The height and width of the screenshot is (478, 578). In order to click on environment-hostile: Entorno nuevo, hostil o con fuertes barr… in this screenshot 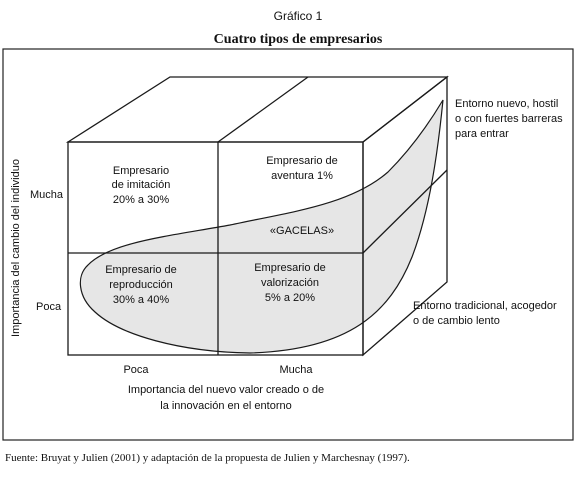, I will do `click(509, 119)`.